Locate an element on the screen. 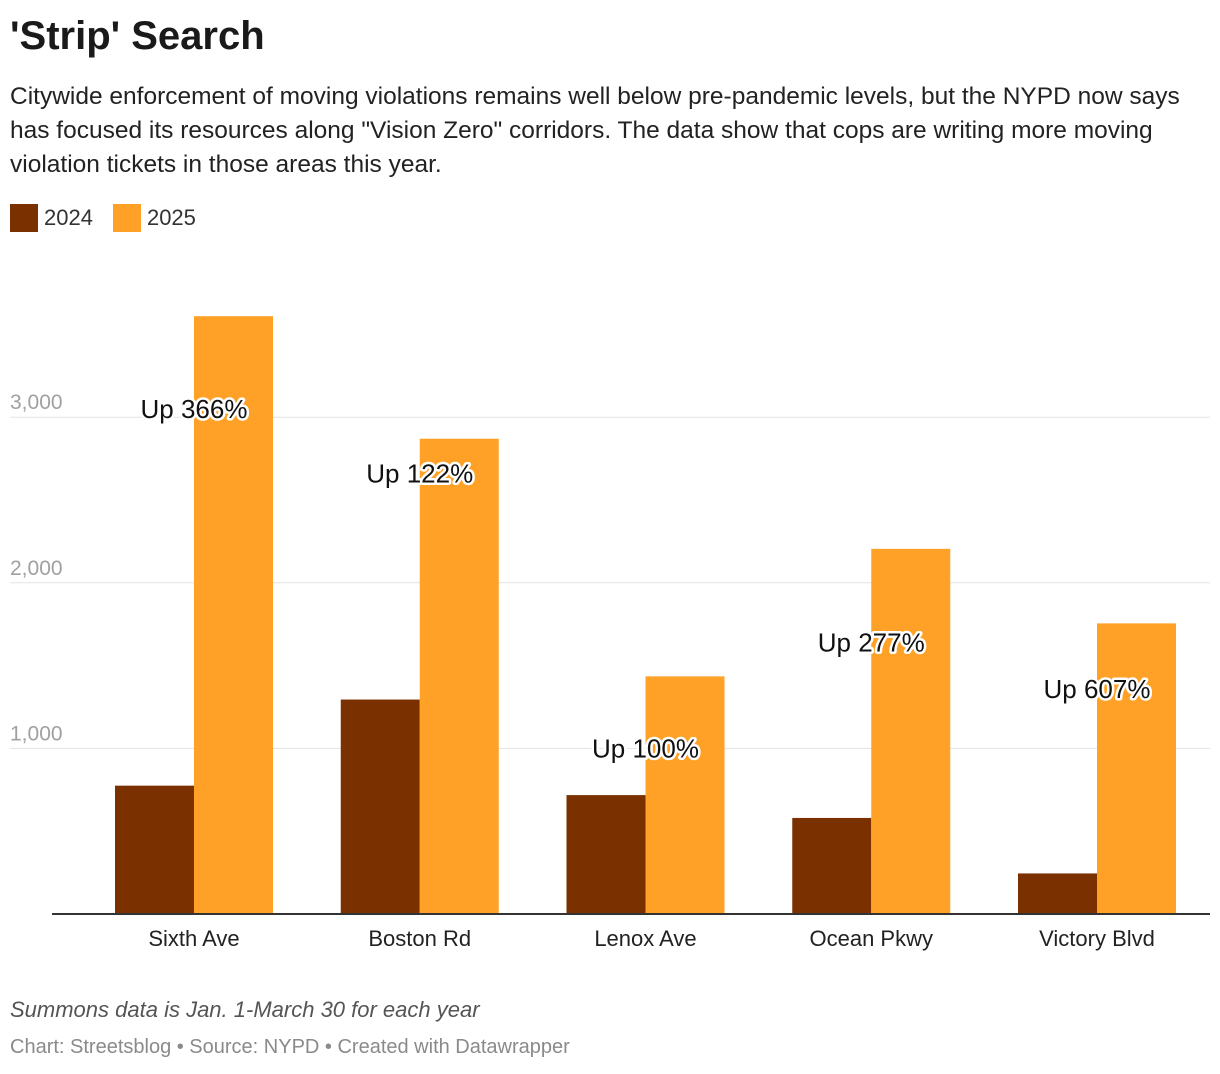 This screenshot has height=1074, width=1220. bar-2025-boston-rd is located at coordinates (459, 676).